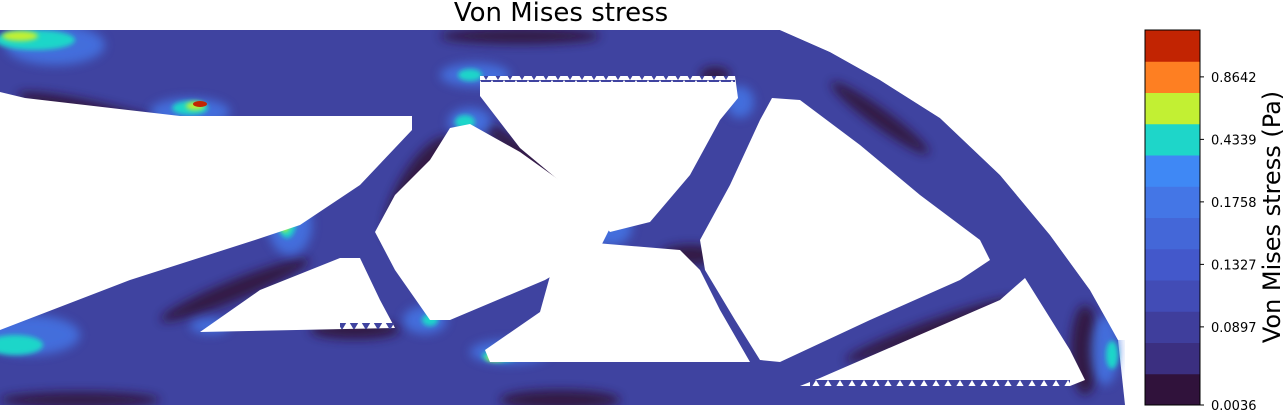 Image resolution: width=1287 pixels, height=413 pixels. I want to click on void-top-right, so click(609, 154).